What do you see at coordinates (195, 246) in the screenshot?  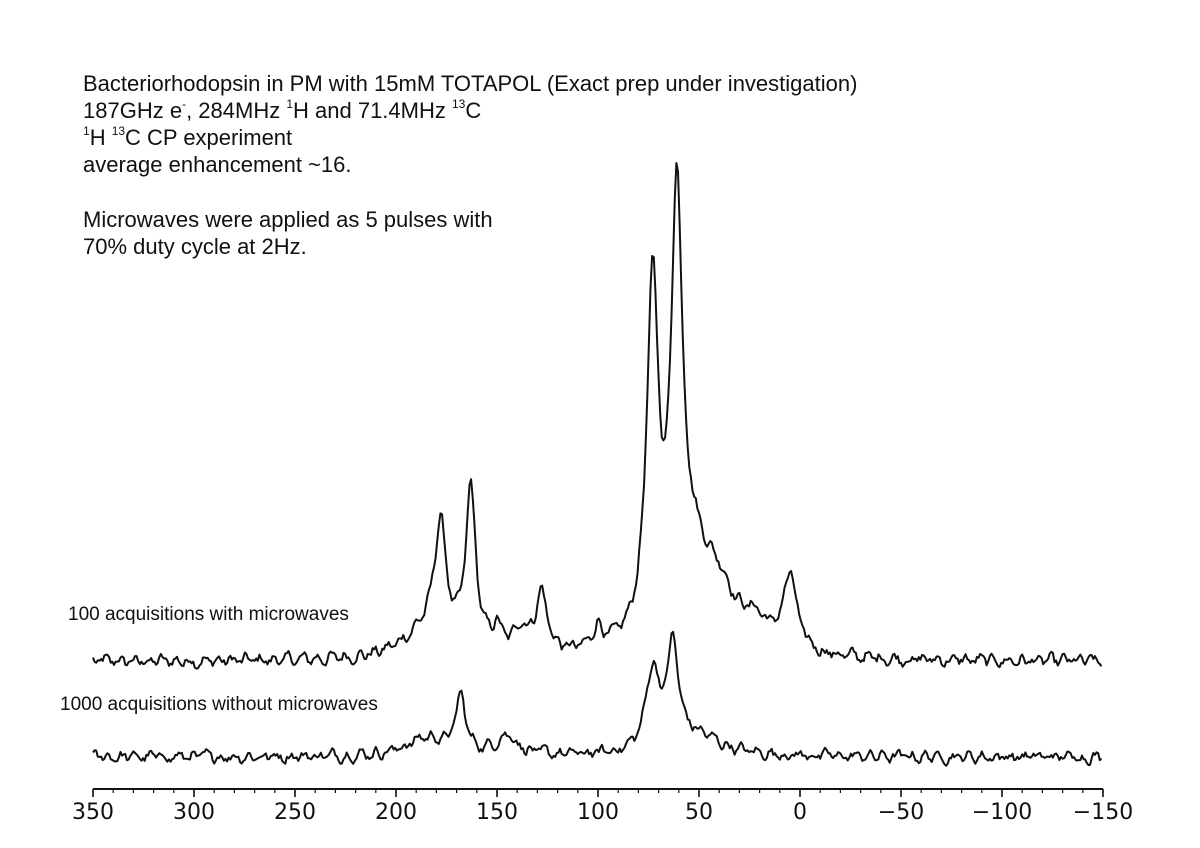 I see `header-text-6: 70% duty cycle at 2Hz.` at bounding box center [195, 246].